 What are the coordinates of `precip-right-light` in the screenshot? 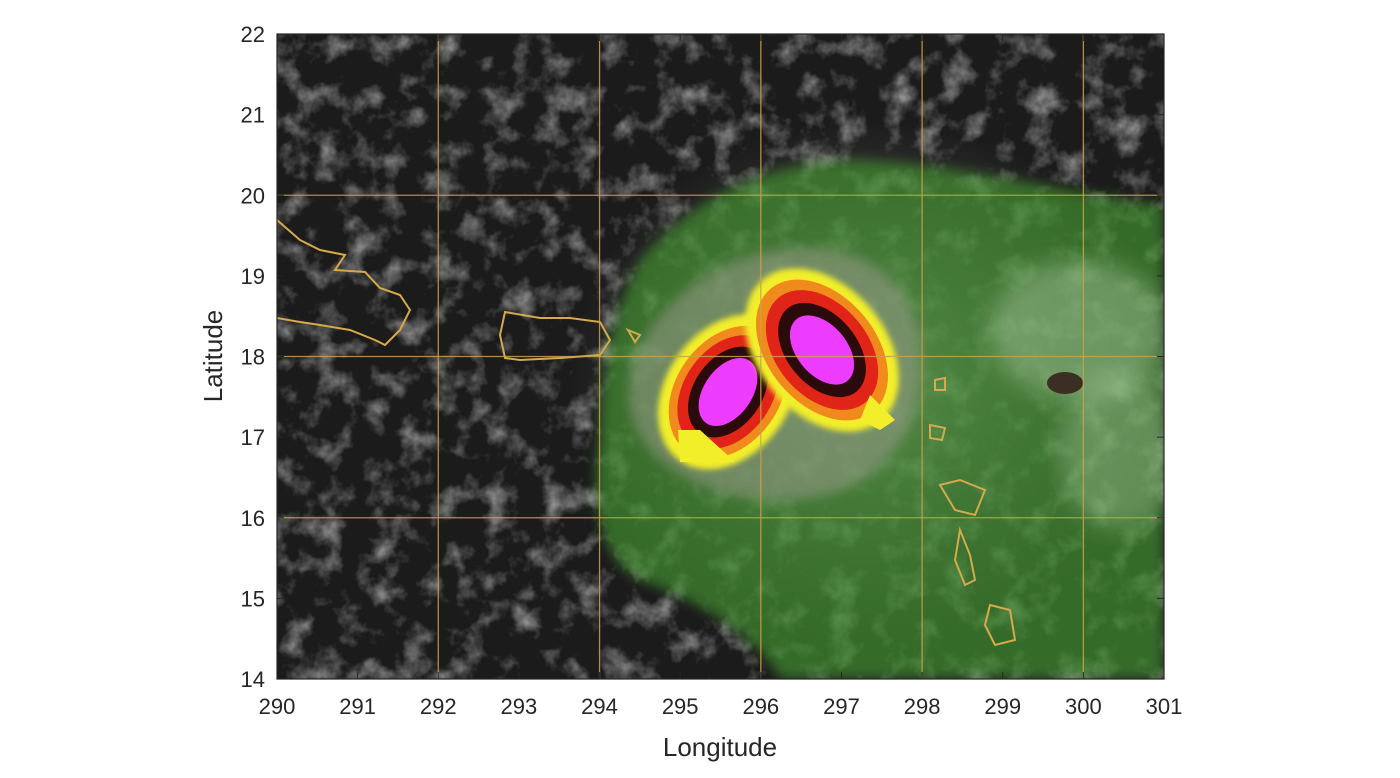 It's located at (1077, 330).